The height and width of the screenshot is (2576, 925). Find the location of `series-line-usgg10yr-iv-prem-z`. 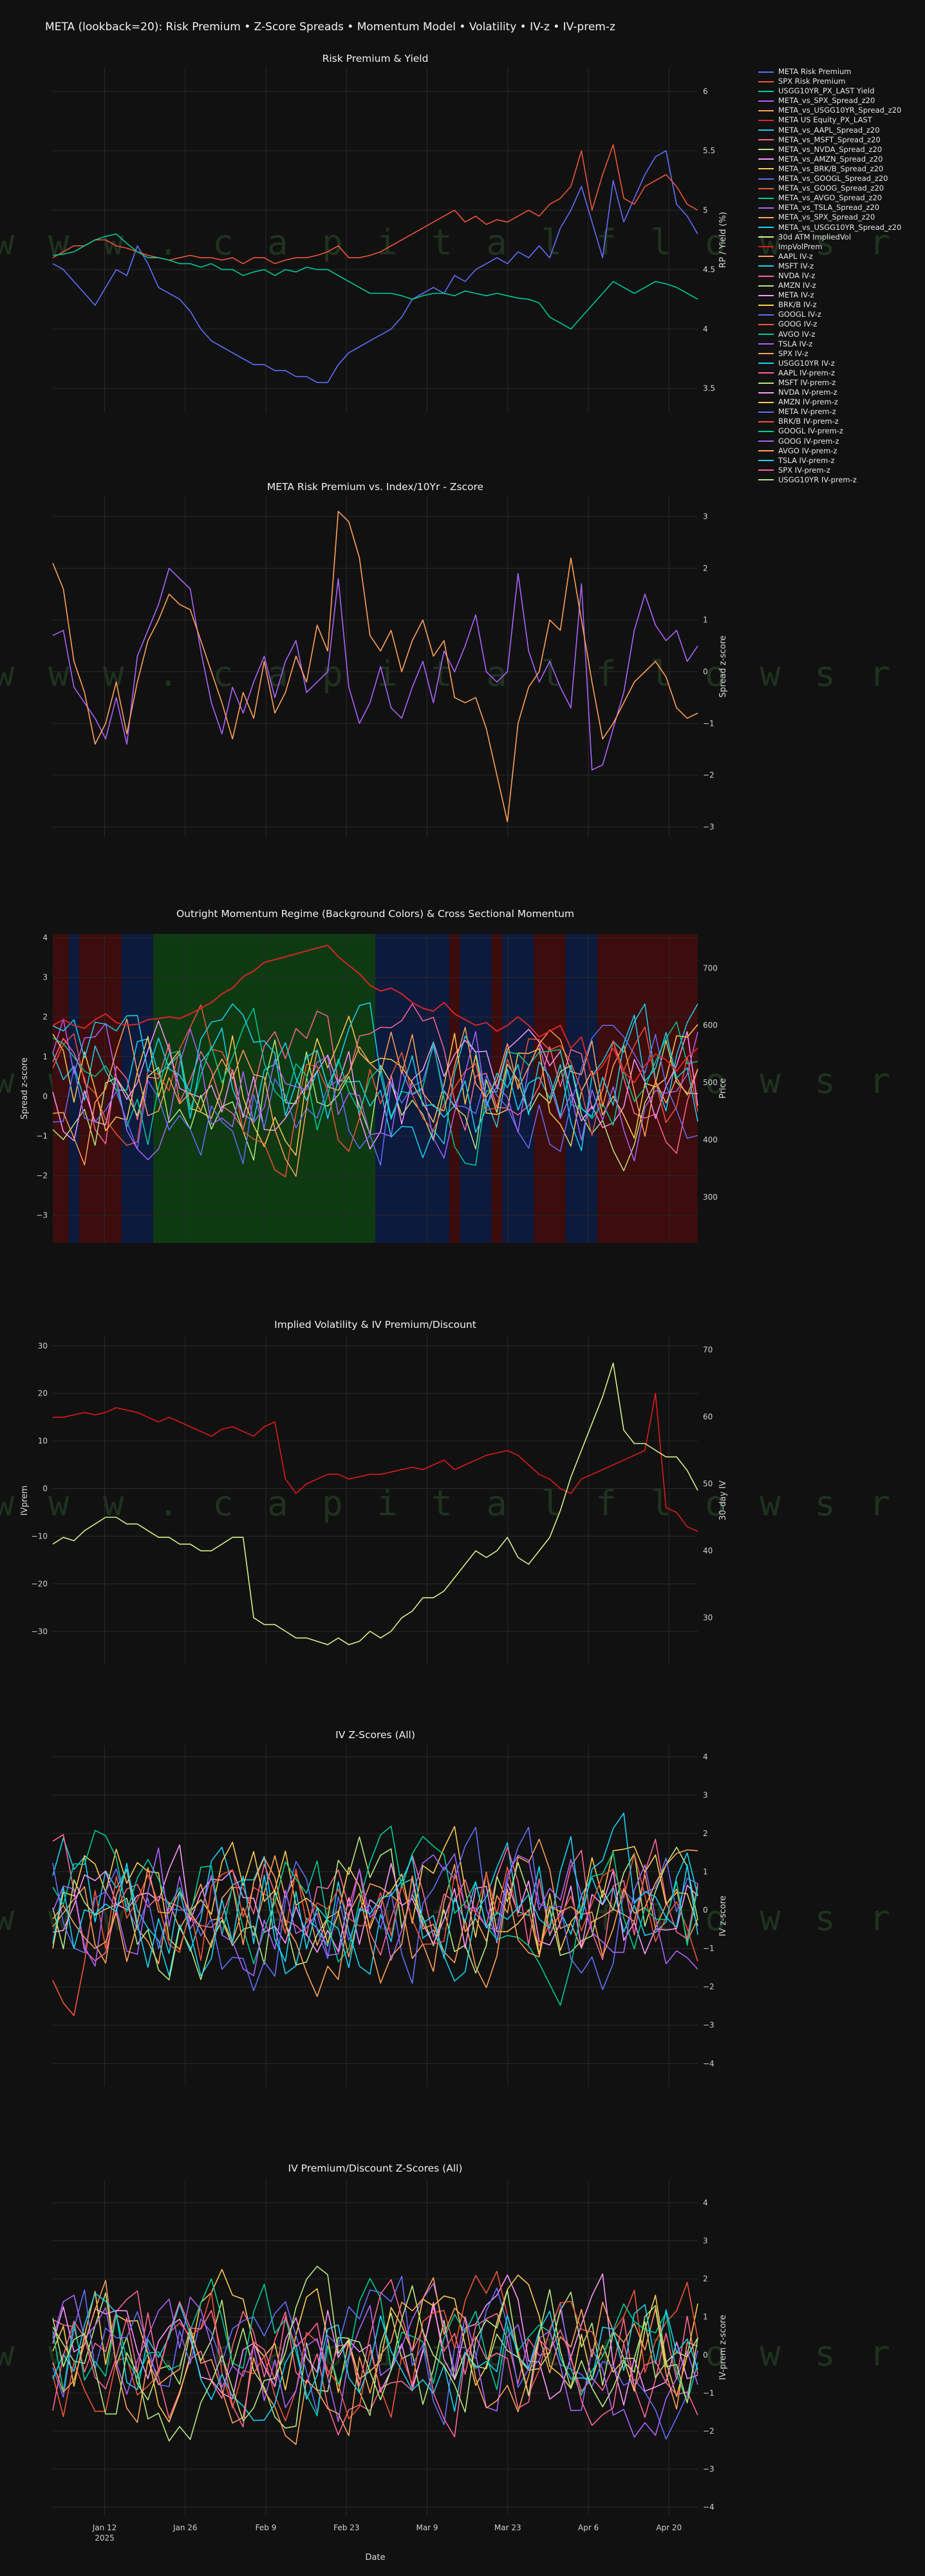

series-line-usgg10yr-iv-prem-z is located at coordinates (375, 2354).